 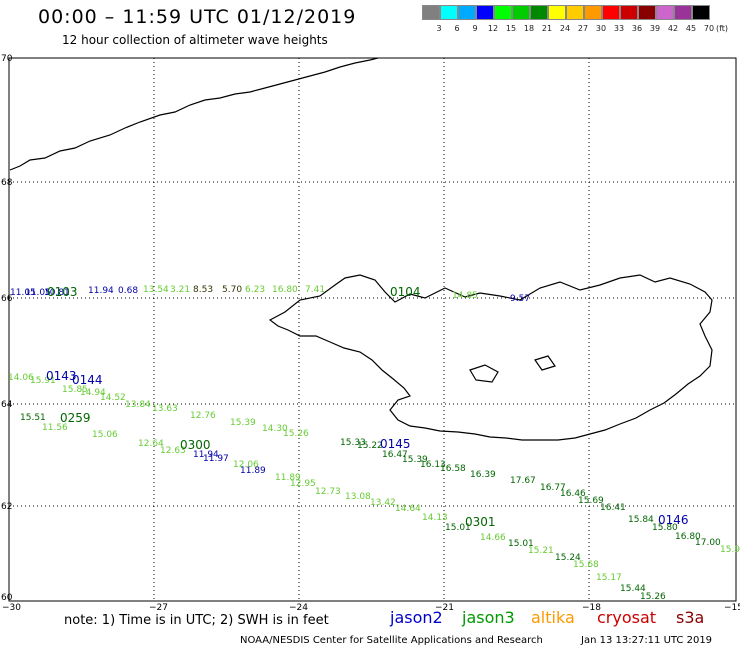 What do you see at coordinates (43, 381) in the screenshot?
I see `swh-value: 15.91` at bounding box center [43, 381].